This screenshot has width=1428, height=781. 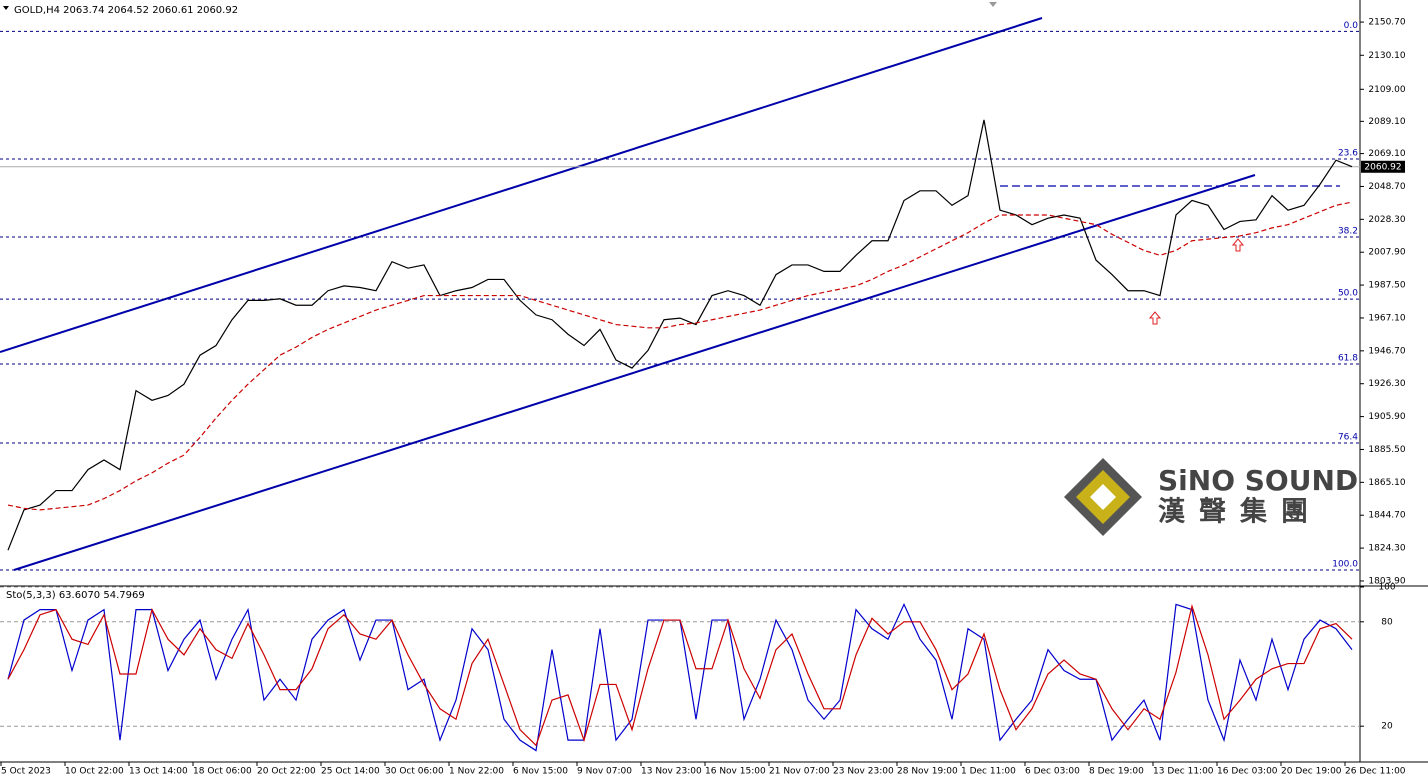 I want to click on y-tick-label: 2109.00, so click(x=1386, y=90).